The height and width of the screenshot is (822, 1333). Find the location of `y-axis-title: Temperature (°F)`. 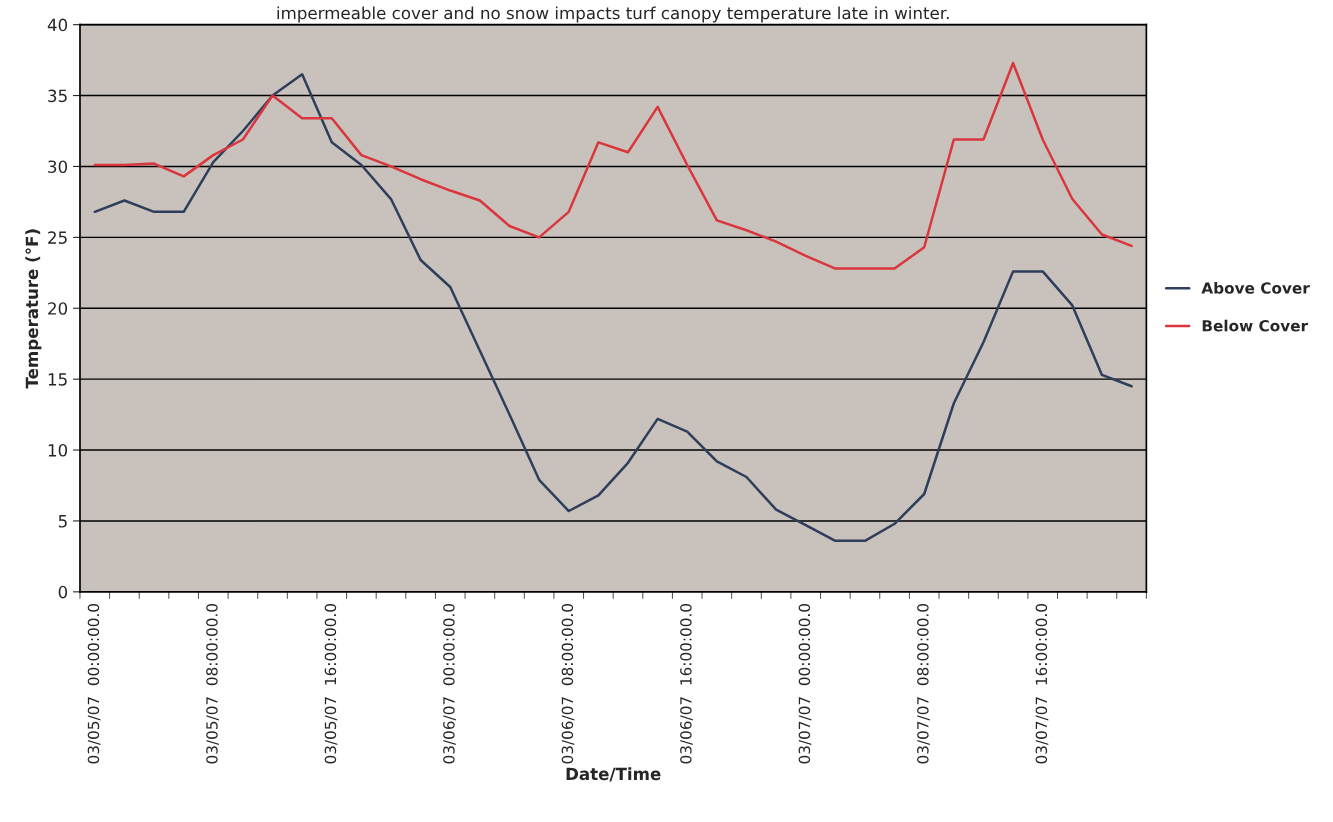

y-axis-title: Temperature (°F) is located at coordinates (33, 309).